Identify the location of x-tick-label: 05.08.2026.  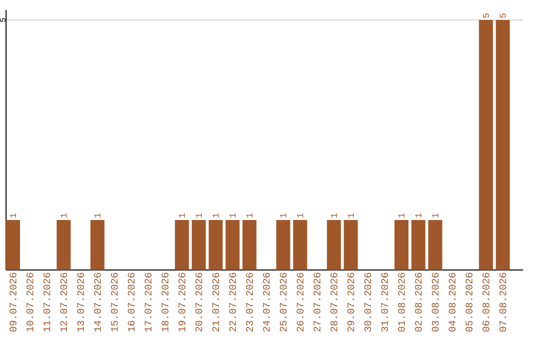
(469, 302).